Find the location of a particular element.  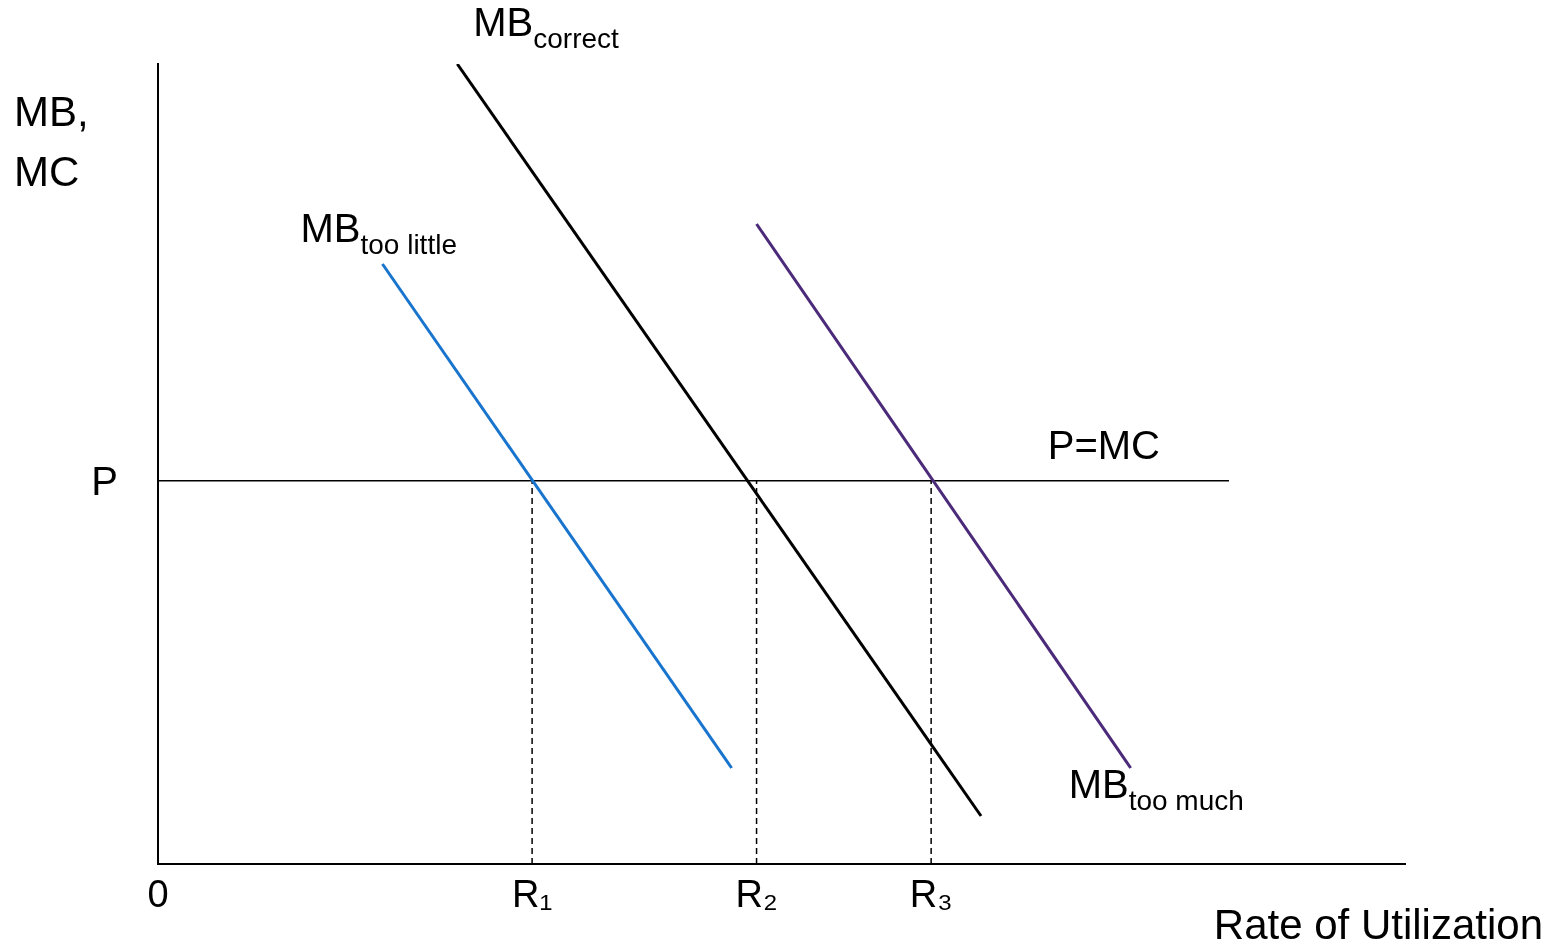

x-tick-label: R₁ is located at coordinates (532, 894).